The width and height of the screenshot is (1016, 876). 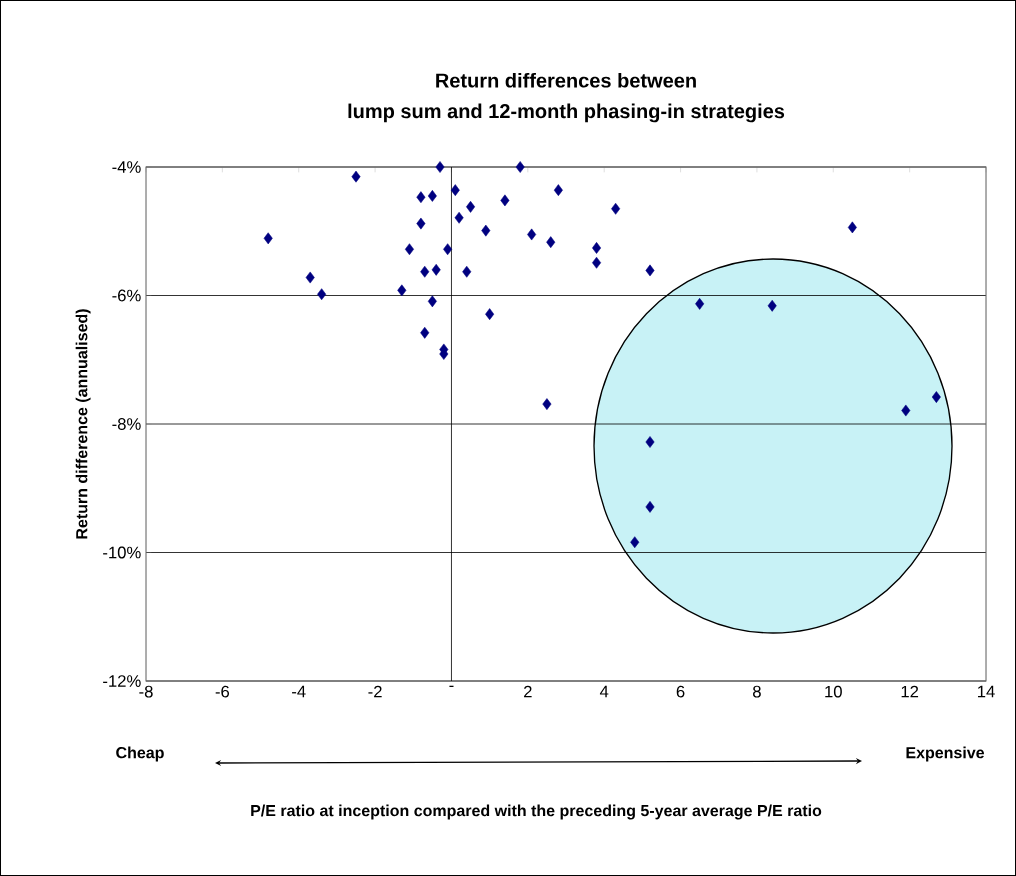 I want to click on x-tick-label: -, so click(x=451, y=686).